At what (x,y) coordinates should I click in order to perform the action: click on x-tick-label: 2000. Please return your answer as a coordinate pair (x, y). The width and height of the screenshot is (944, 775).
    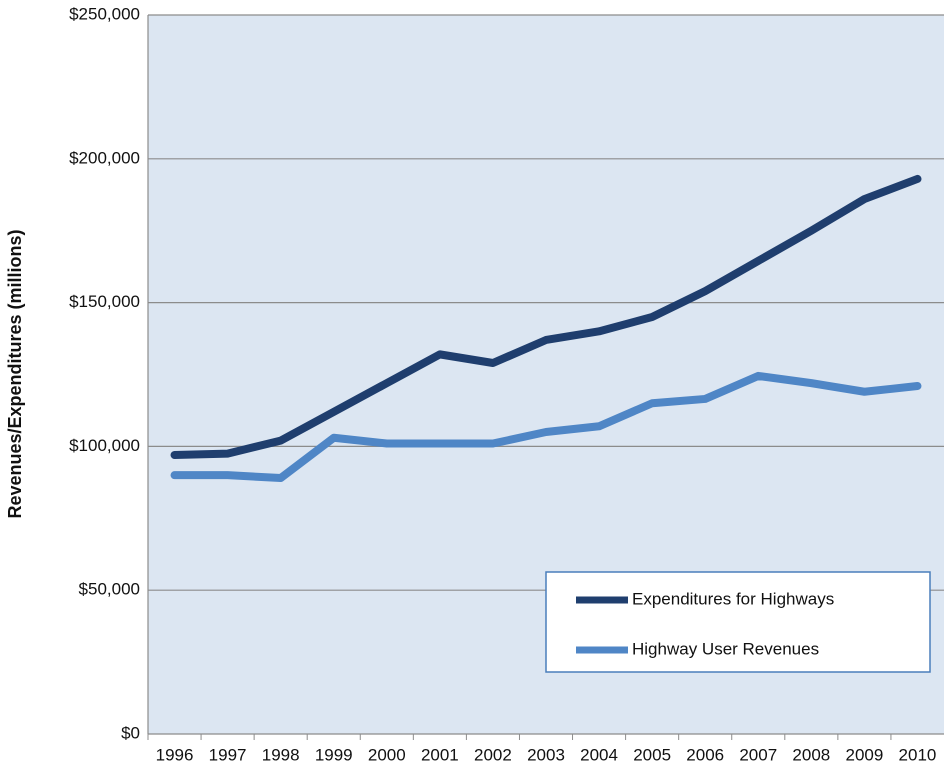
    Looking at the image, I should click on (387, 754).